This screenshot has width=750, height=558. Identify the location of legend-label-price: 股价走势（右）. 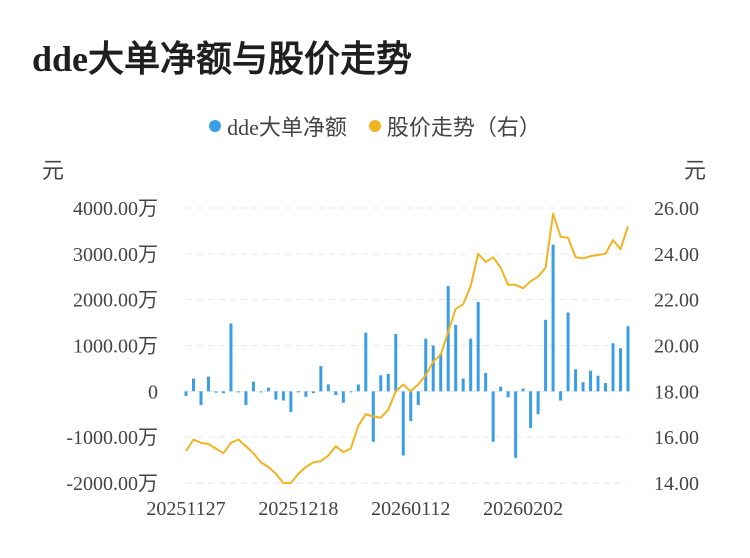
(463, 127).